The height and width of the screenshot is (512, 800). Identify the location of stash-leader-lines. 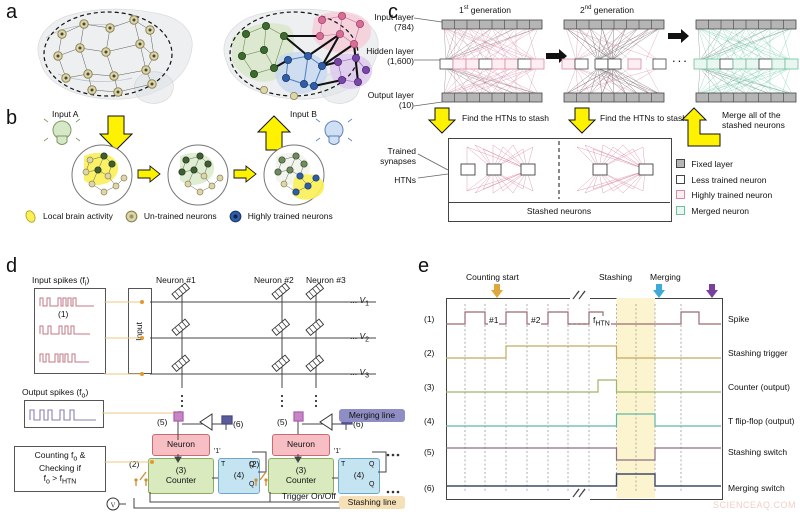
(433, 166).